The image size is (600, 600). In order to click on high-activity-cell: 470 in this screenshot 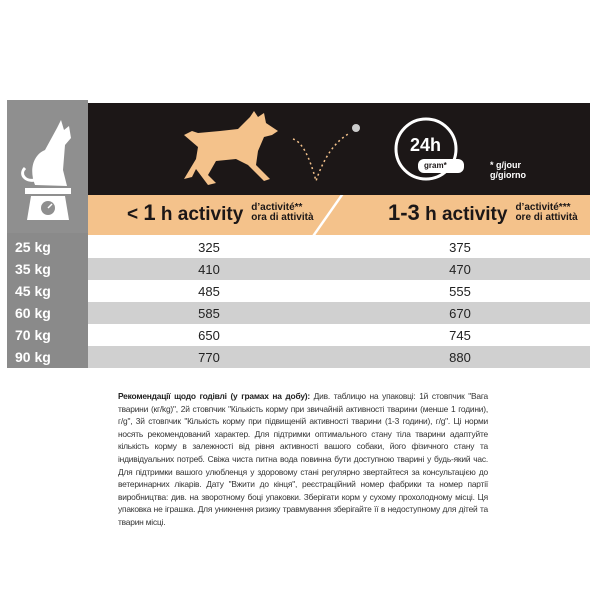, I will do `click(460, 269)`.